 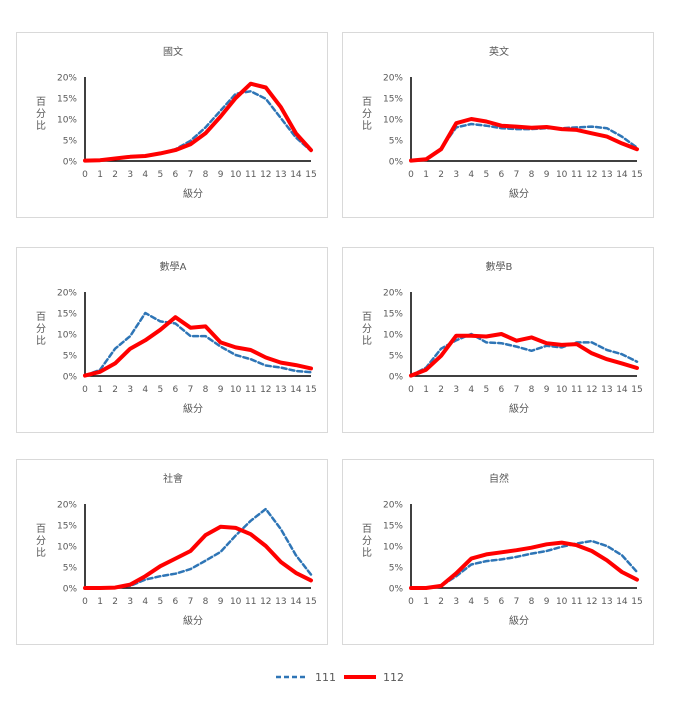 What do you see at coordinates (374, 677) in the screenshot?
I see `legend-item-112: 112` at bounding box center [374, 677].